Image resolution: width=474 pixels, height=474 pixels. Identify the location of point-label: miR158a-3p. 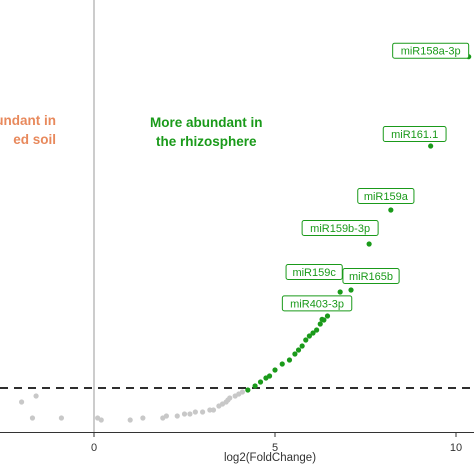
(431, 52).